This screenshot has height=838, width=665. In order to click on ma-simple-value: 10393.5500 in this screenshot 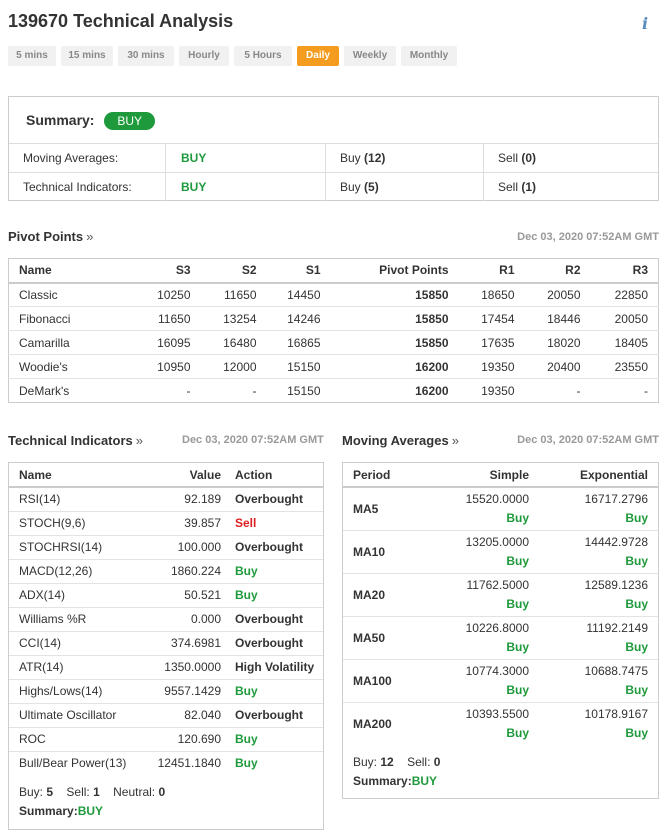, I will do `click(497, 713)`.